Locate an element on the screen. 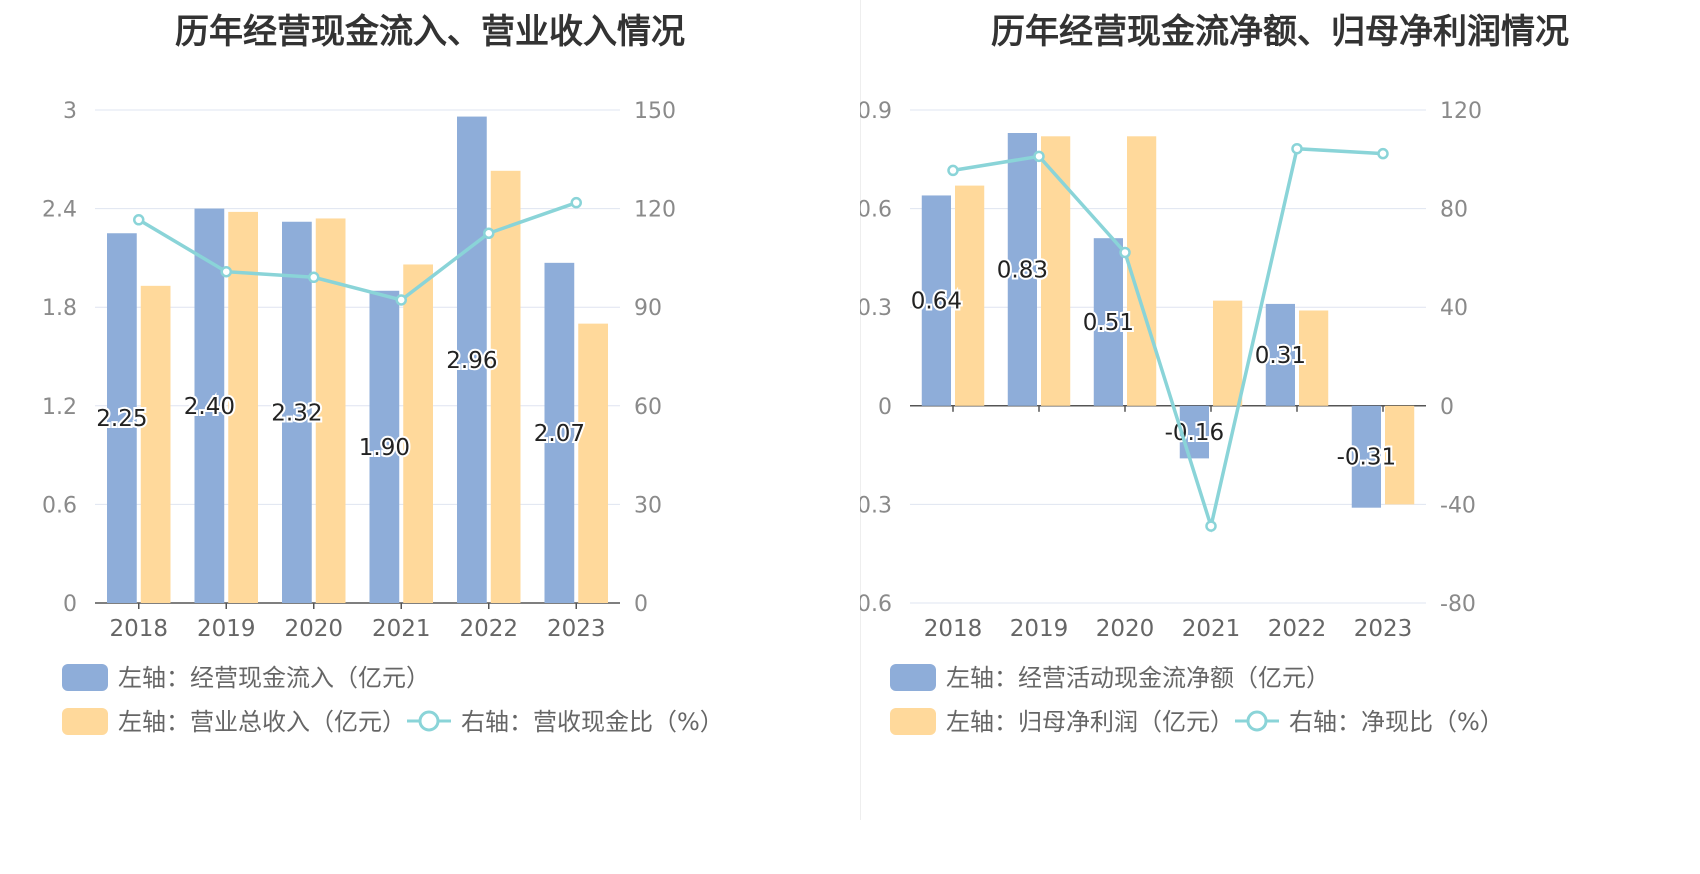 This screenshot has width=1700, height=874. bar-data-label: 2.07 is located at coordinates (559, 434).